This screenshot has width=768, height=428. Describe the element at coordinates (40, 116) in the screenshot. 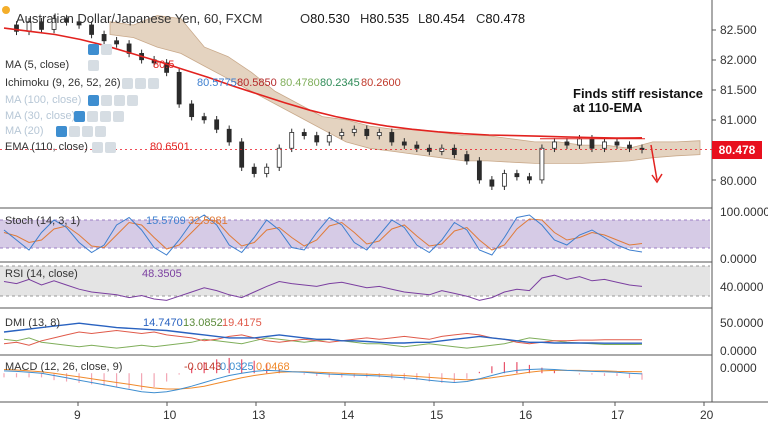

I see `hidden-indicator-2: MA (30, close)` at that location.